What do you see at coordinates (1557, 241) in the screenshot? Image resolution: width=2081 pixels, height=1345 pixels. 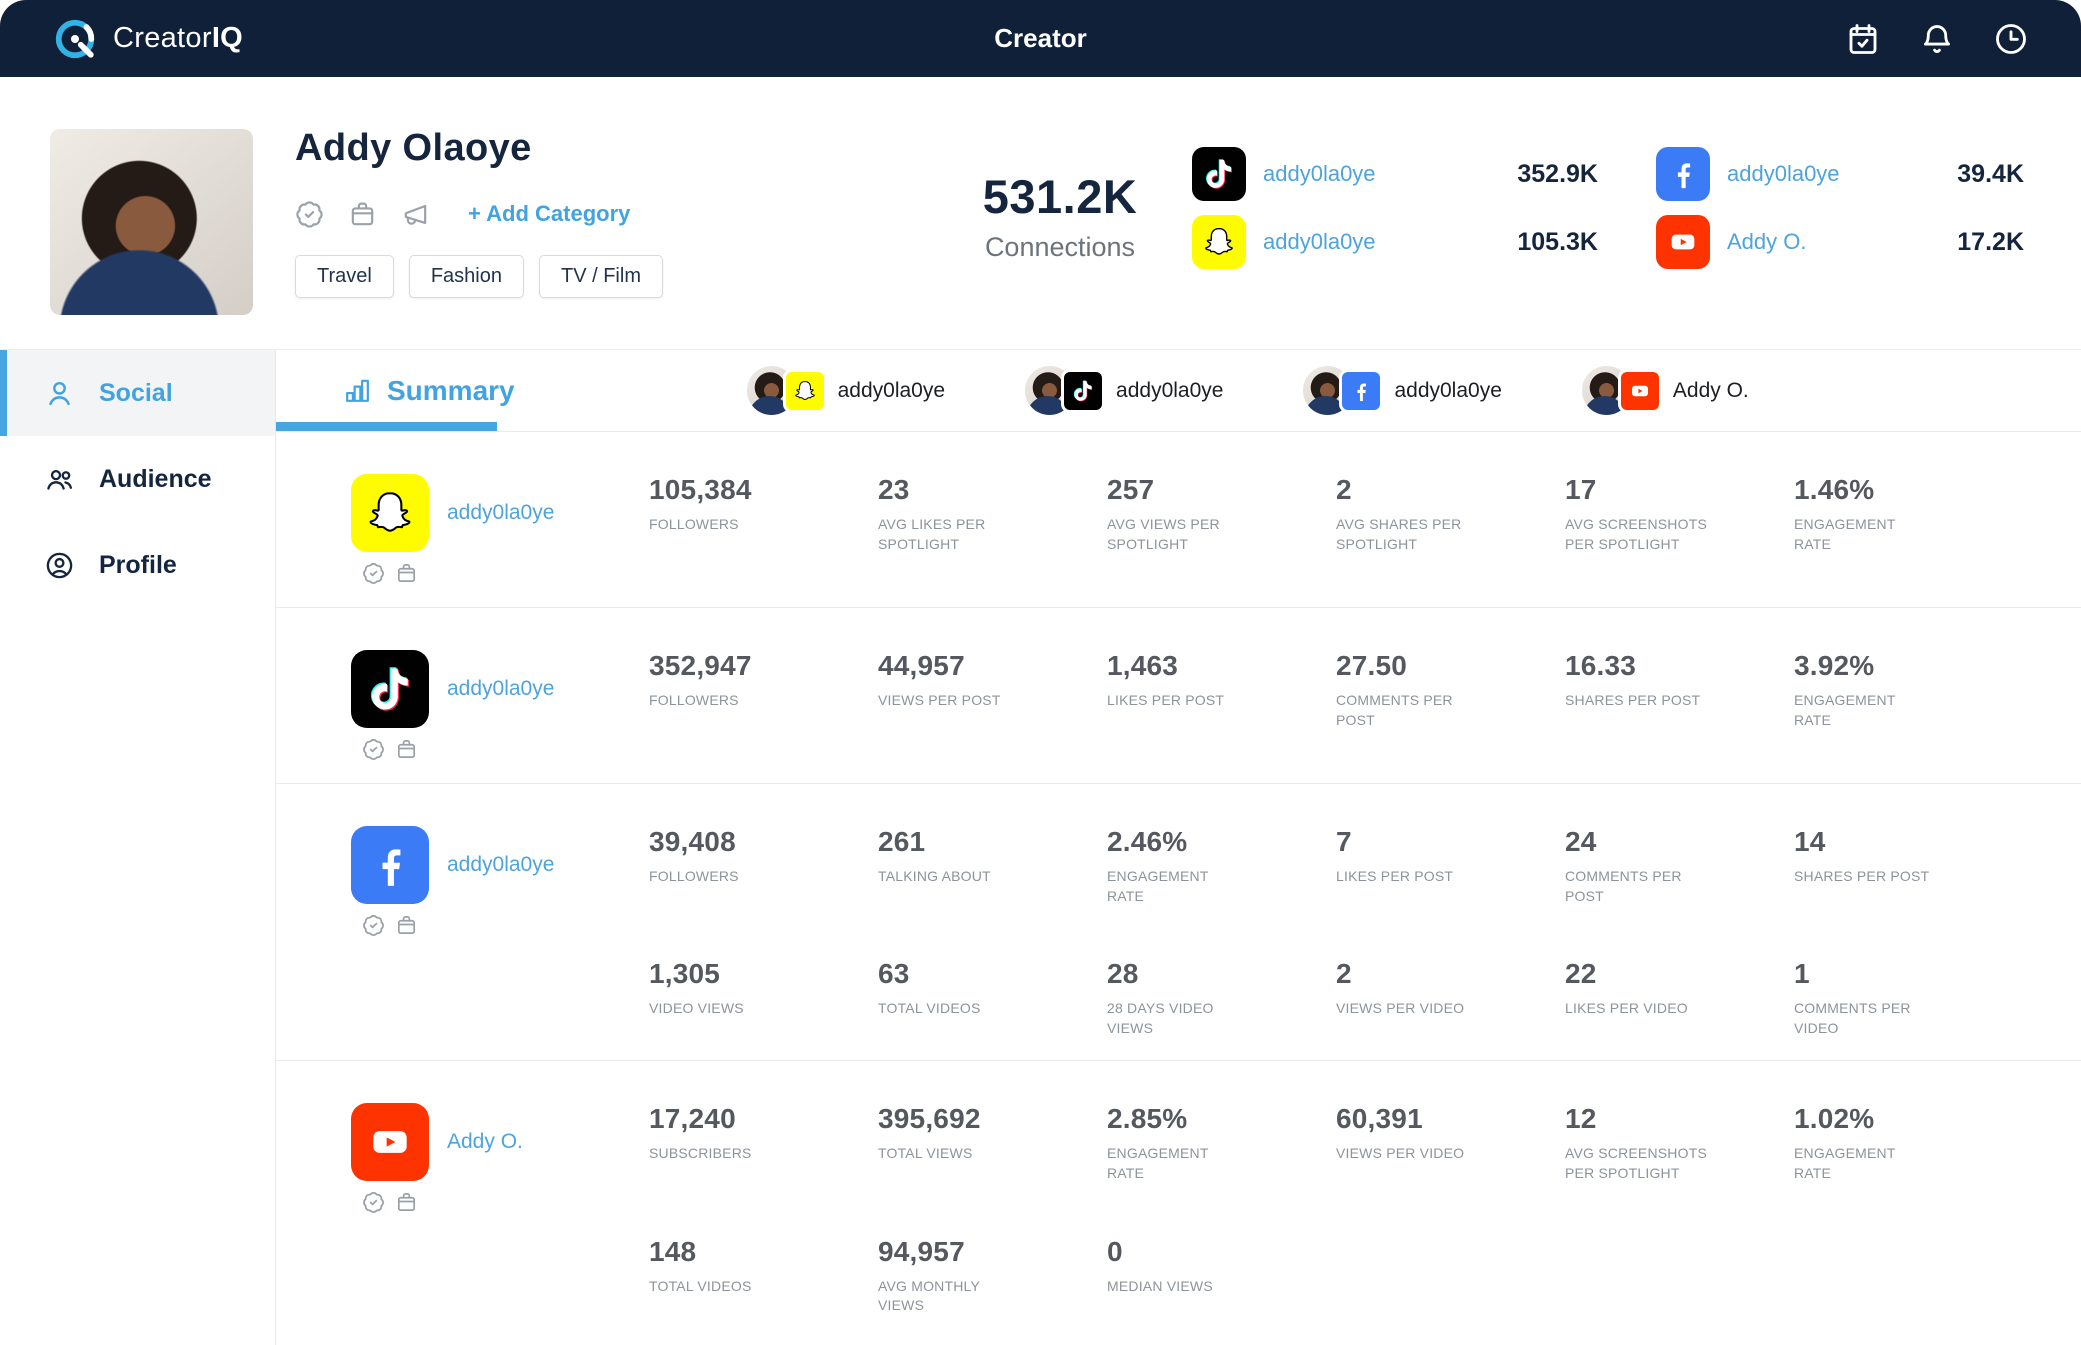 I see `snapchat-follower-count: 105.3K` at bounding box center [1557, 241].